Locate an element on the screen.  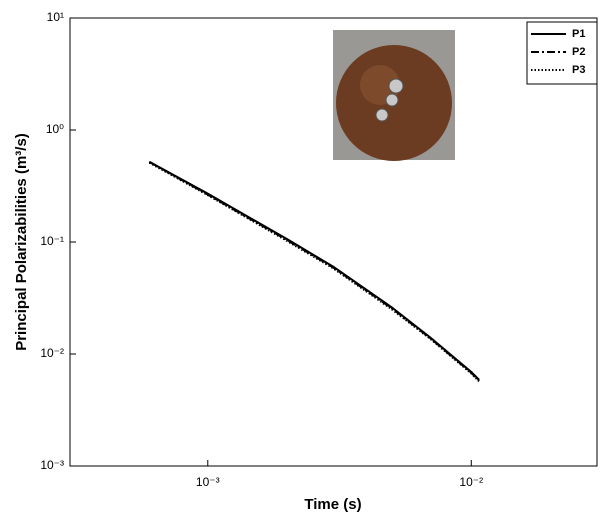
inset-photo is located at coordinates (394, 95).